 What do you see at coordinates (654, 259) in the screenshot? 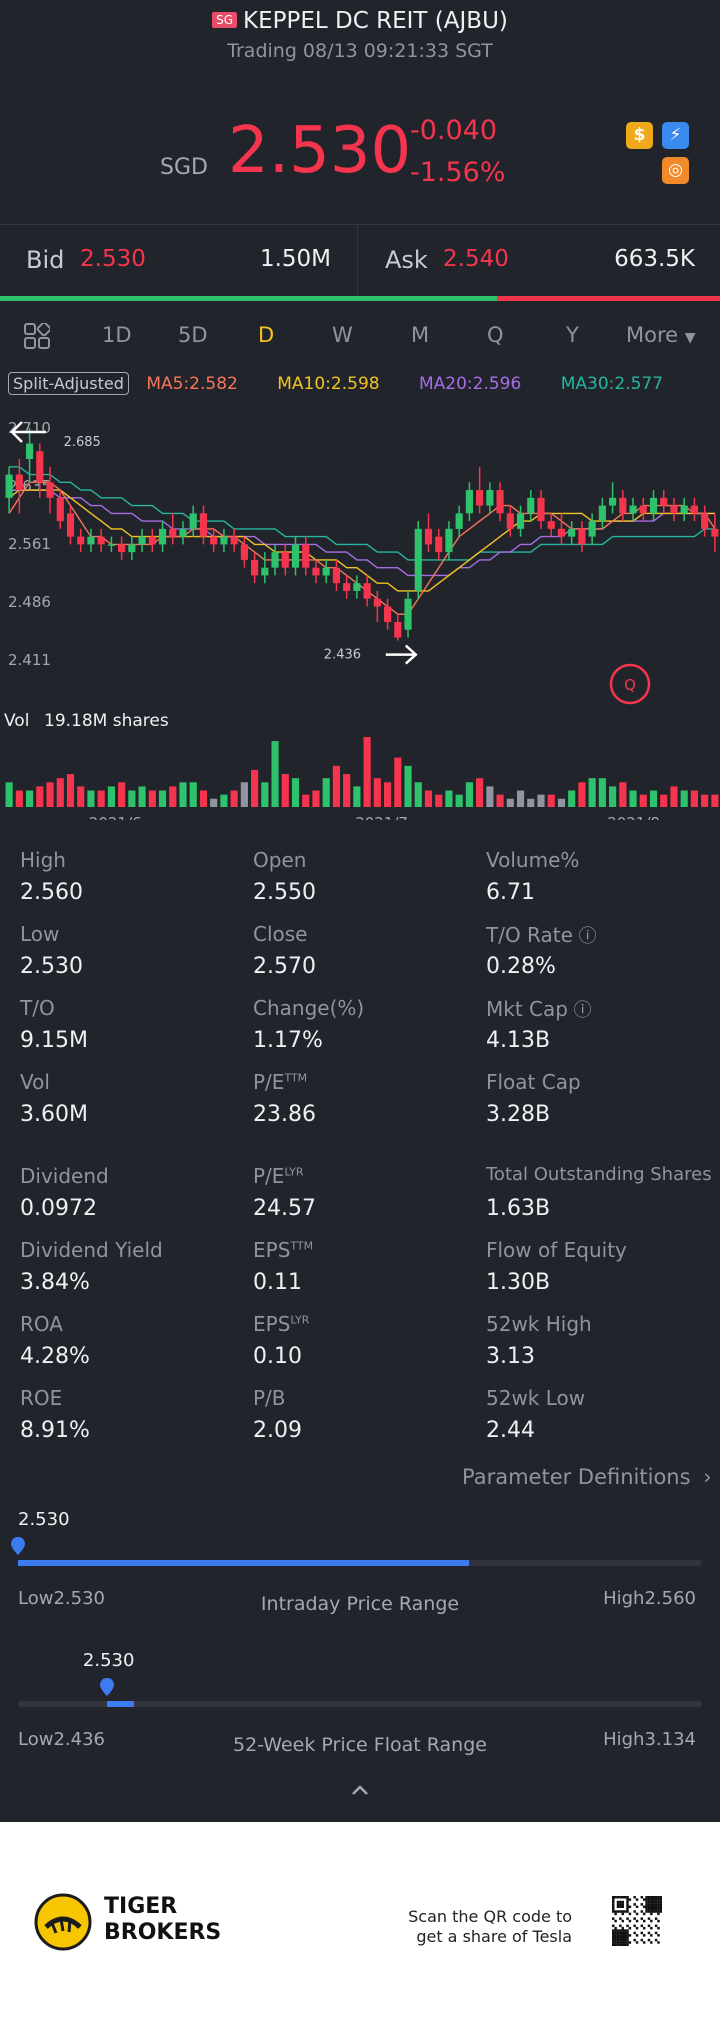
I see `ask-size: 663.5K` at bounding box center [654, 259].